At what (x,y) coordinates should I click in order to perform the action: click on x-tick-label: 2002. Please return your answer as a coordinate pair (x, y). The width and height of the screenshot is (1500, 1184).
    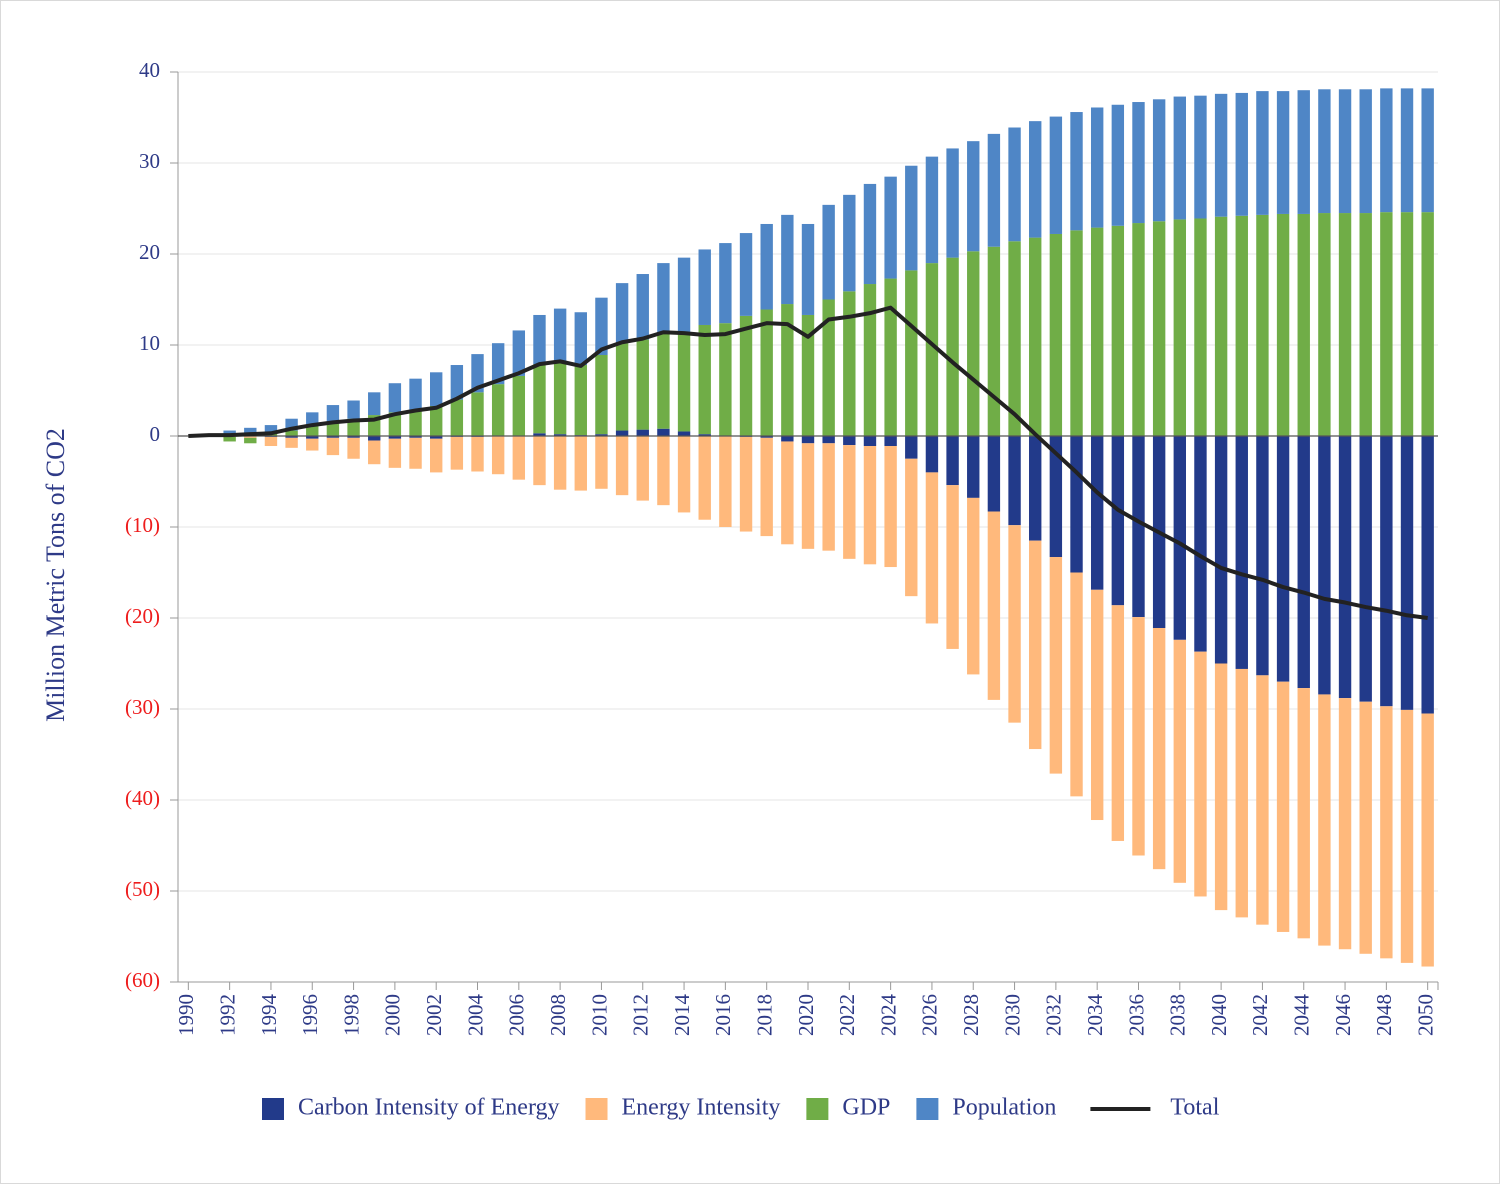
    Looking at the image, I should click on (434, 1015).